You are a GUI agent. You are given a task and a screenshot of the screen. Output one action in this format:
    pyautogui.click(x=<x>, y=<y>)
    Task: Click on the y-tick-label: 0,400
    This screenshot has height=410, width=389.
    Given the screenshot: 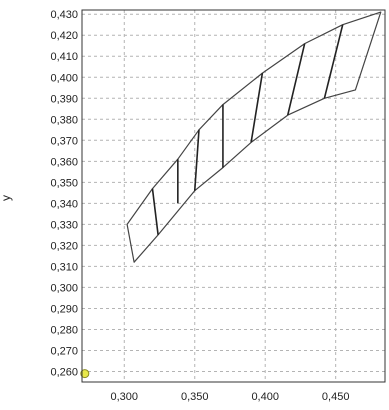 What is the action you would take?
    pyautogui.click(x=64, y=78)
    